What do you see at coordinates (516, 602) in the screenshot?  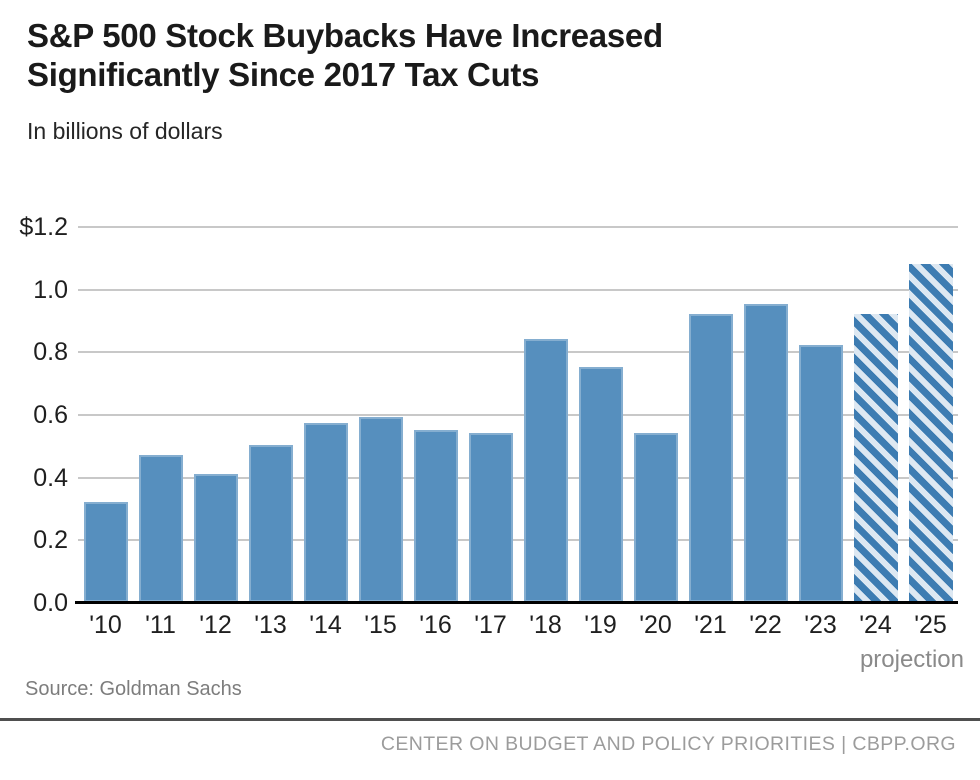 I see `x-axis-baseline` at bounding box center [516, 602].